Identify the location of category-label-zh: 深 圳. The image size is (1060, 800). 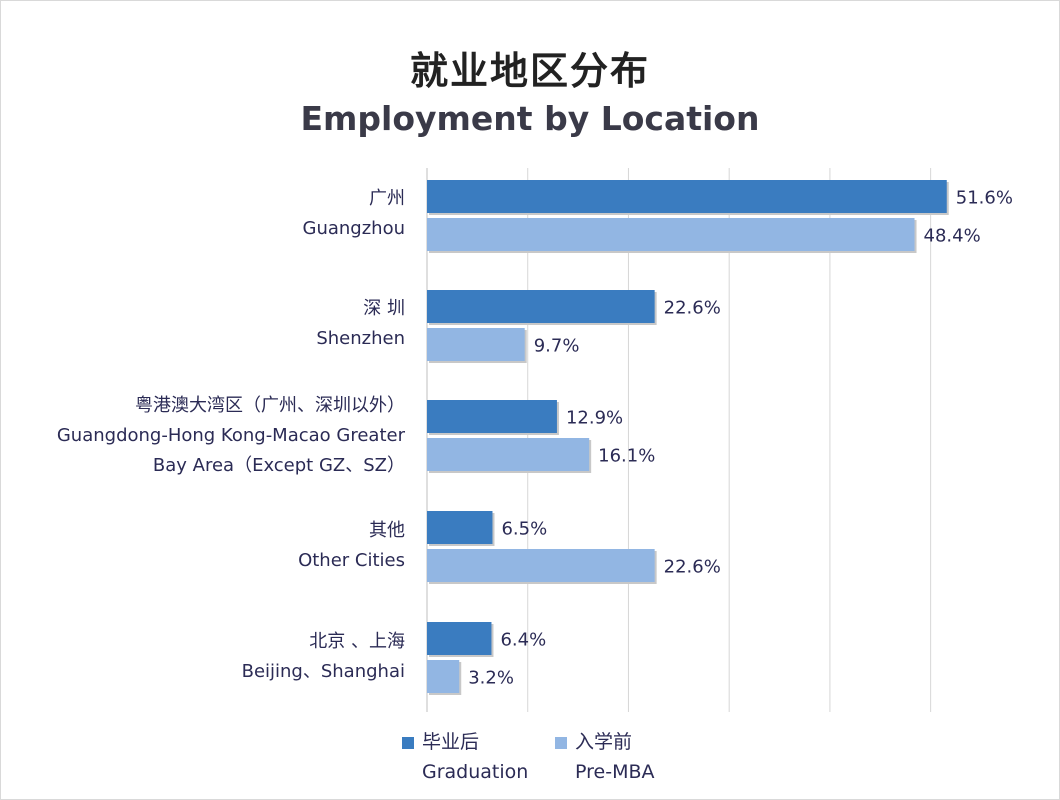
(384, 308).